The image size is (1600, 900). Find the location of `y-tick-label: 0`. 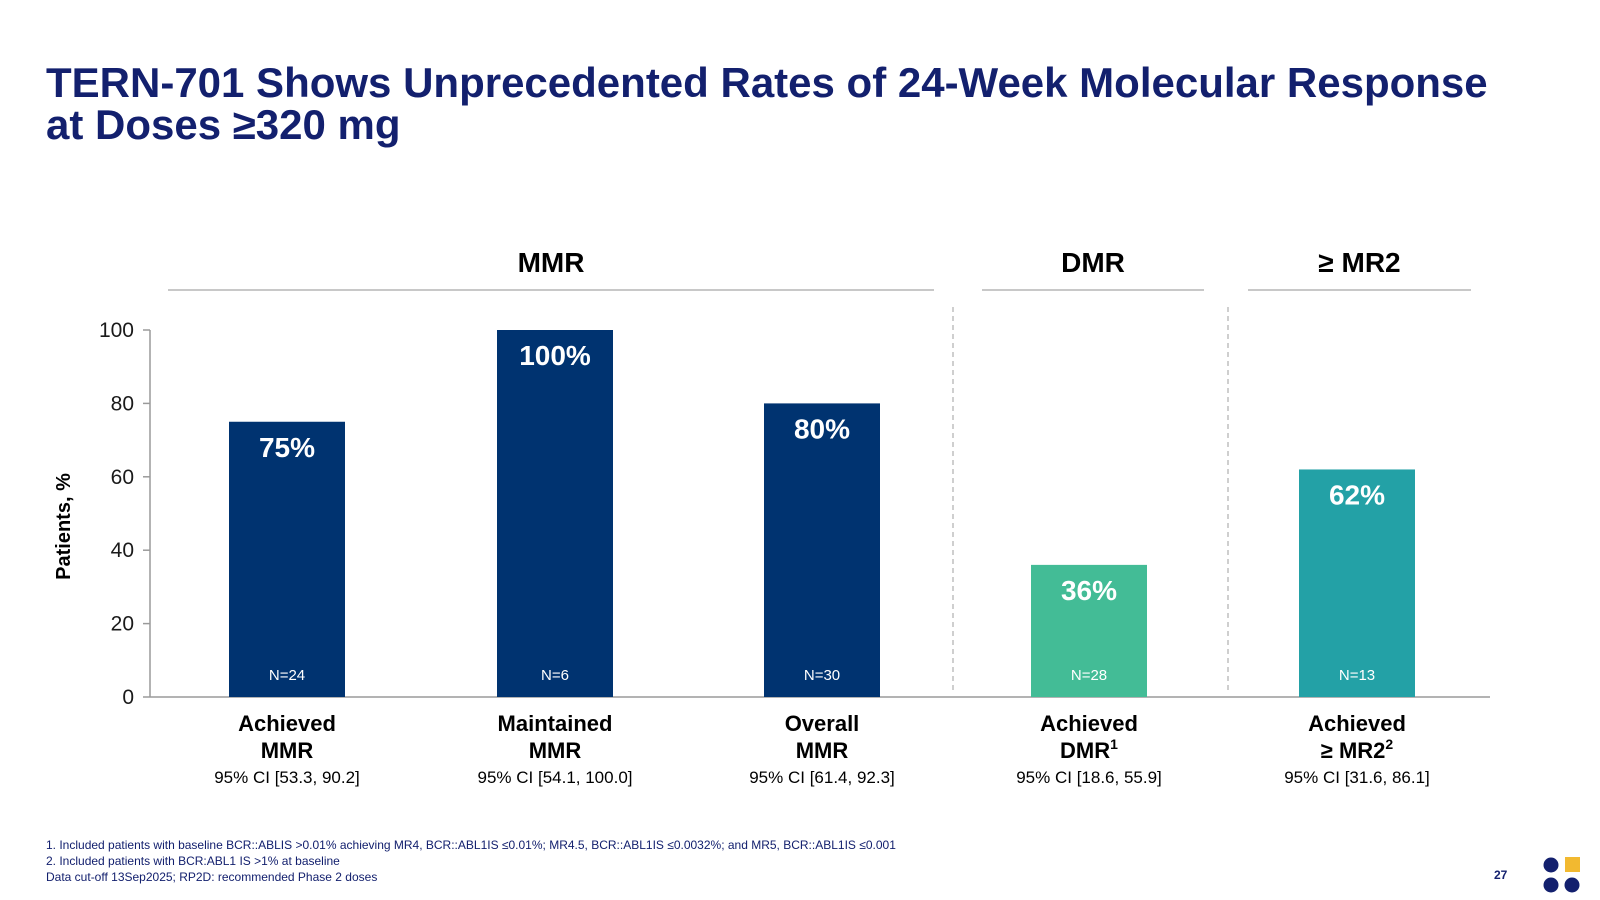

y-tick-label: 0 is located at coordinates (128, 697).